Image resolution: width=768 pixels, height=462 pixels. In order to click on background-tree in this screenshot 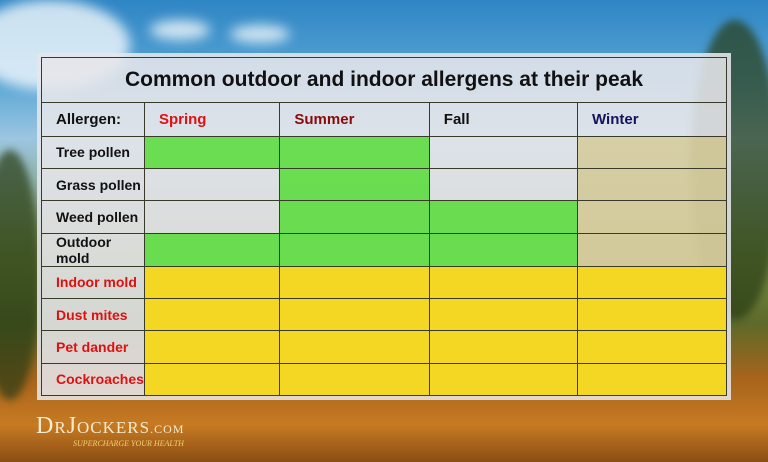, I will do `click(20, 275)`.